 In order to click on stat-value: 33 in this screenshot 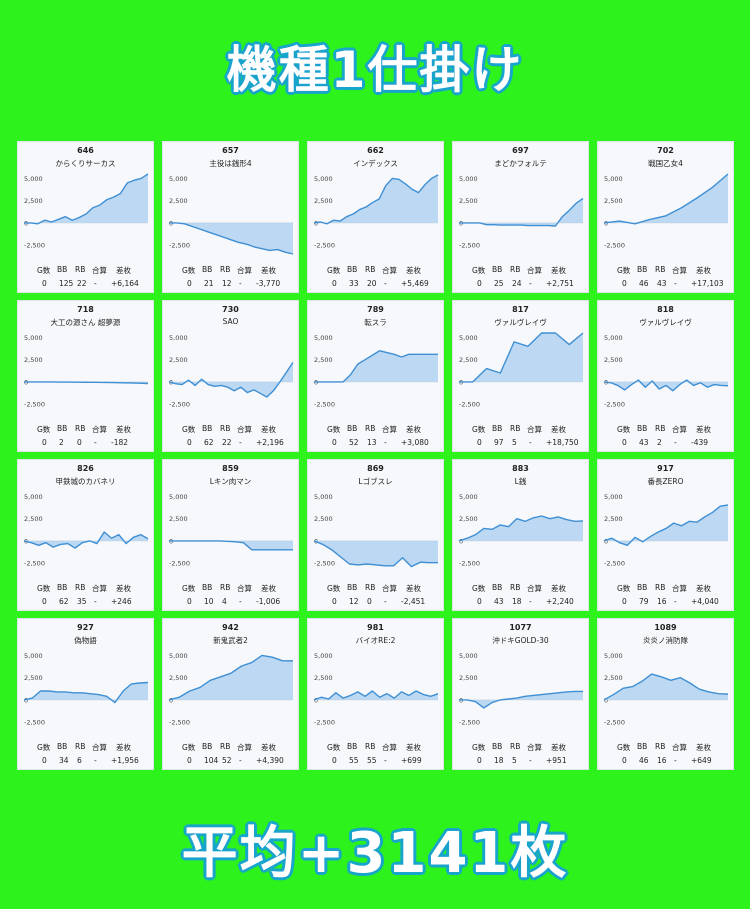, I will do `click(354, 283)`.